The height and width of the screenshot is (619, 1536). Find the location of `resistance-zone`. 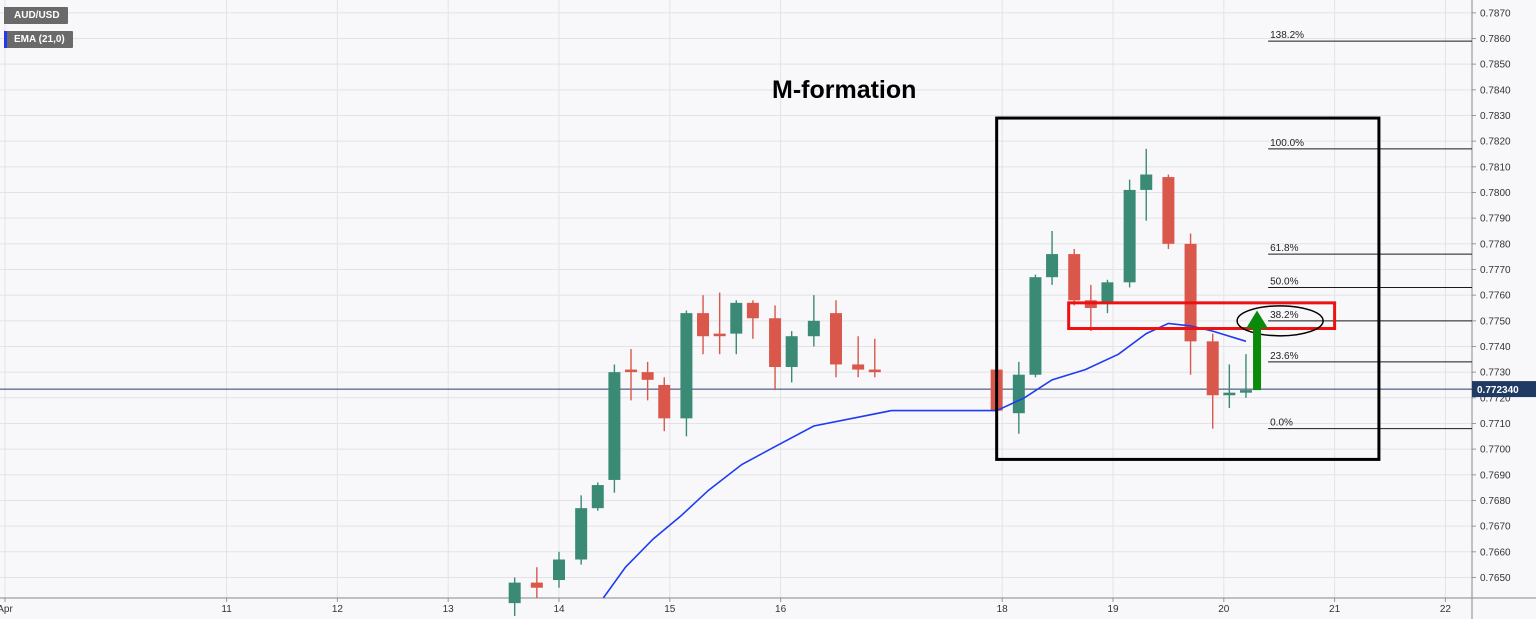

resistance-zone is located at coordinates (1202, 316).